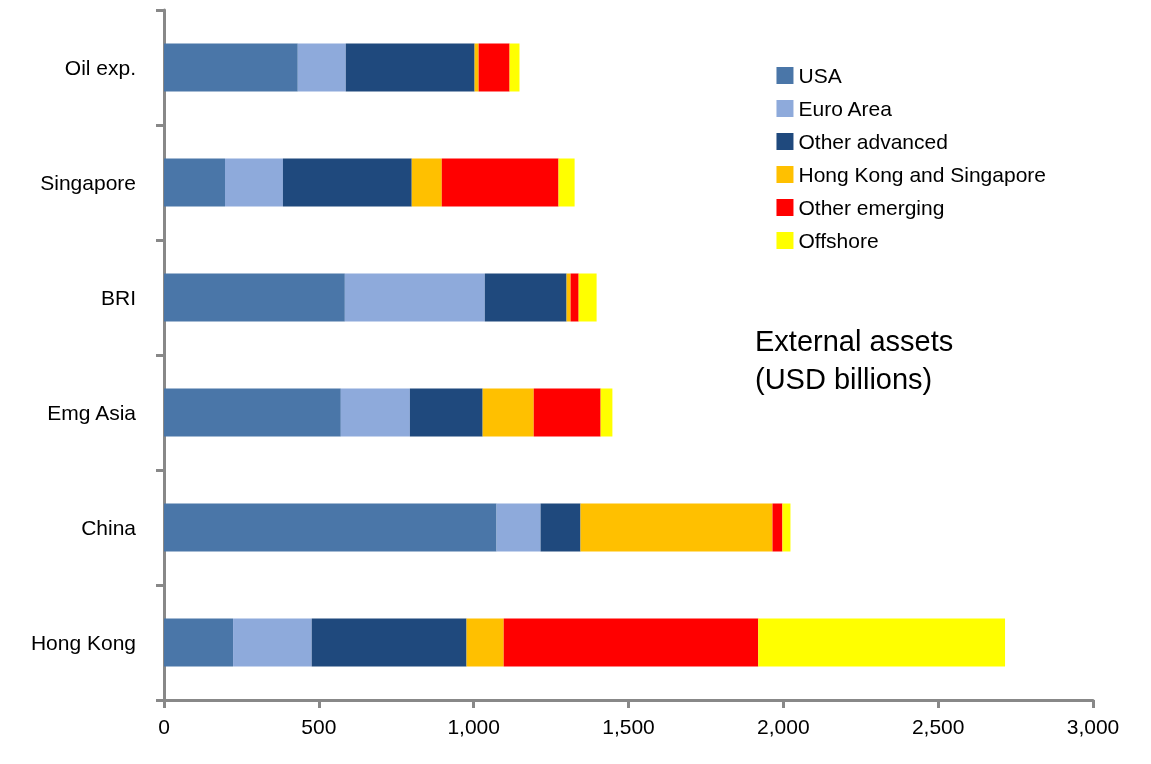  What do you see at coordinates (88, 182) in the screenshot?
I see `y-tick-label: Singapore` at bounding box center [88, 182].